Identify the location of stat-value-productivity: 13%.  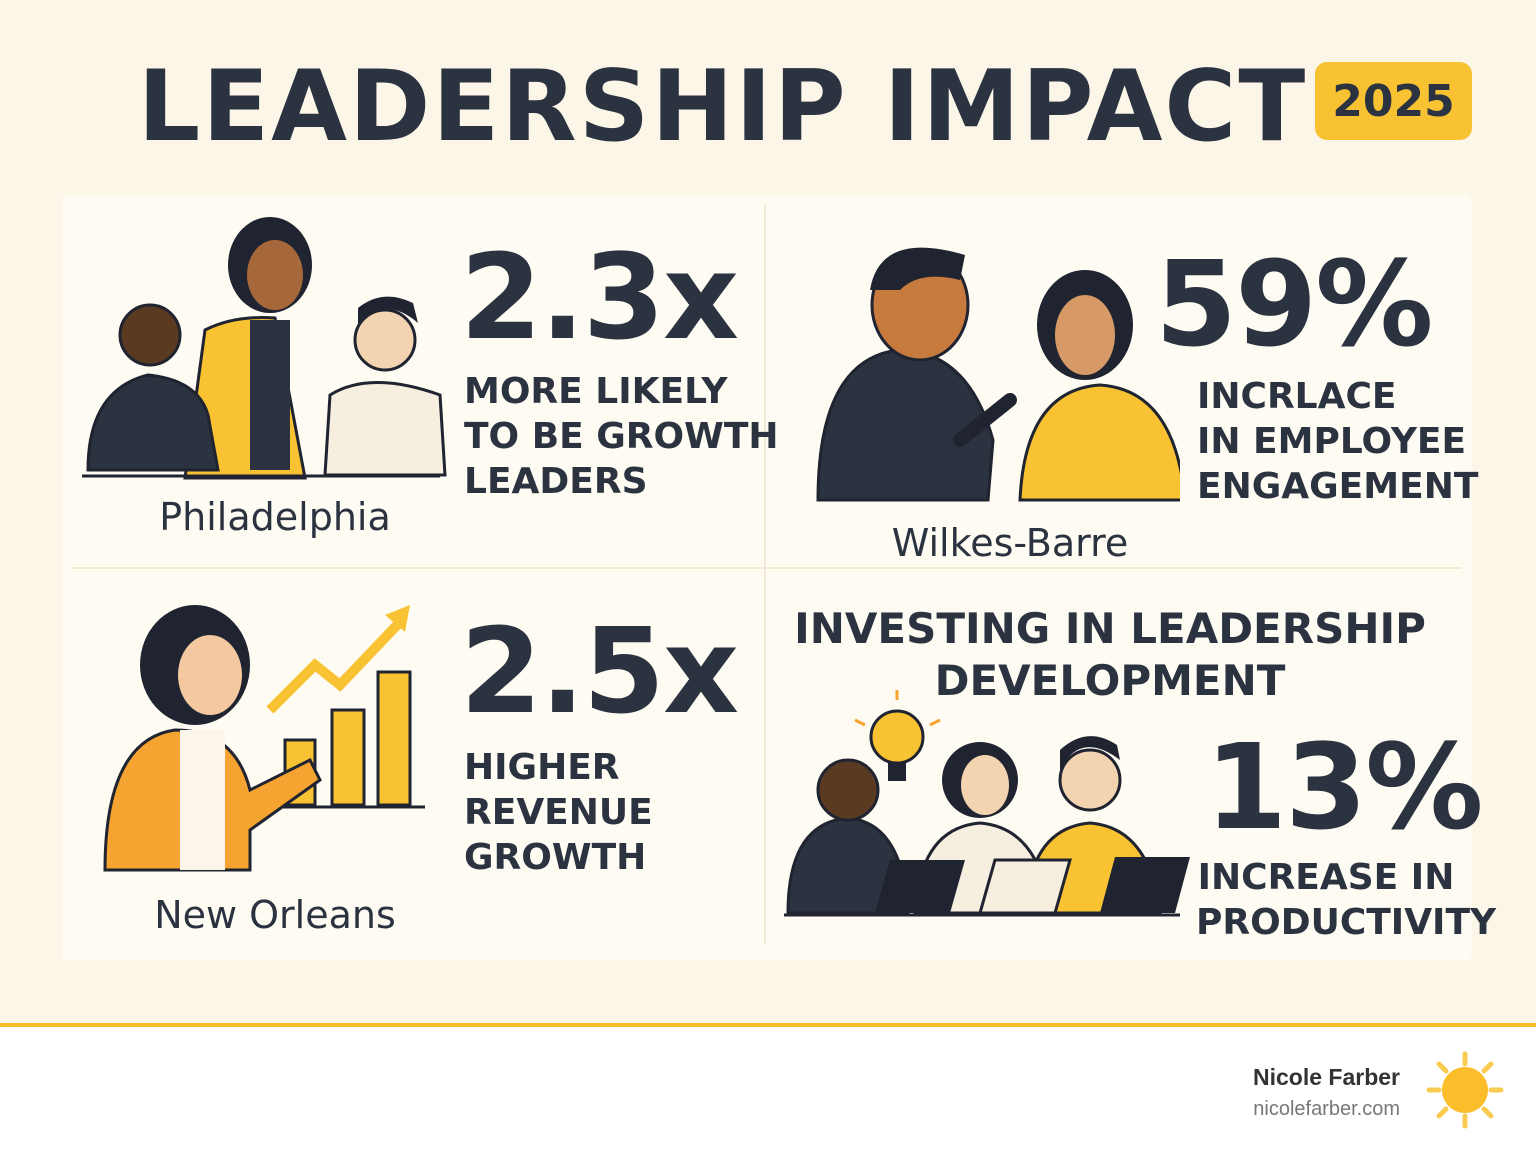
(1344, 787).